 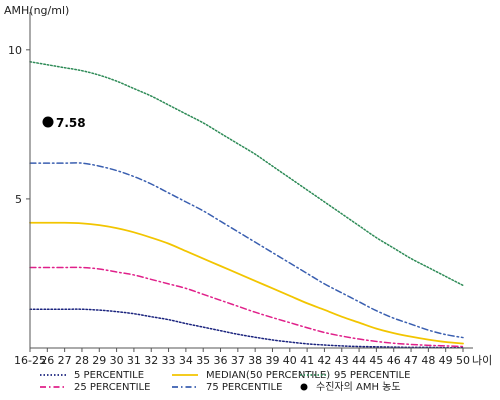 What do you see at coordinates (463, 360) in the screenshot?
I see `x-tick-label: 50` at bounding box center [463, 360].